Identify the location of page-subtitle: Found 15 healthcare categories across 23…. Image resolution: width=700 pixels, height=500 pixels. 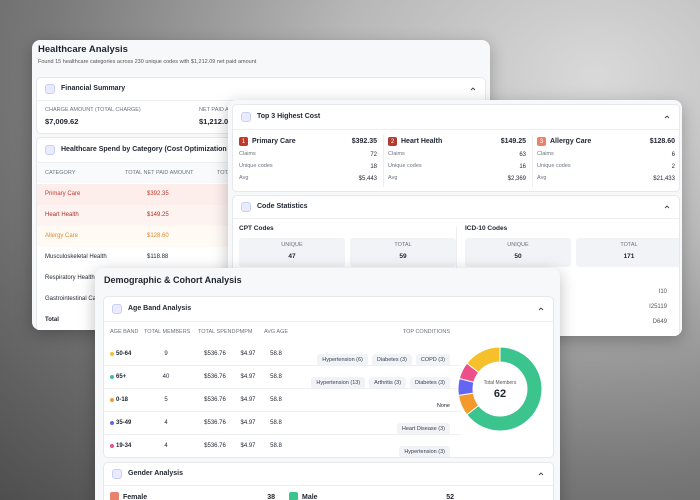
(147, 62).